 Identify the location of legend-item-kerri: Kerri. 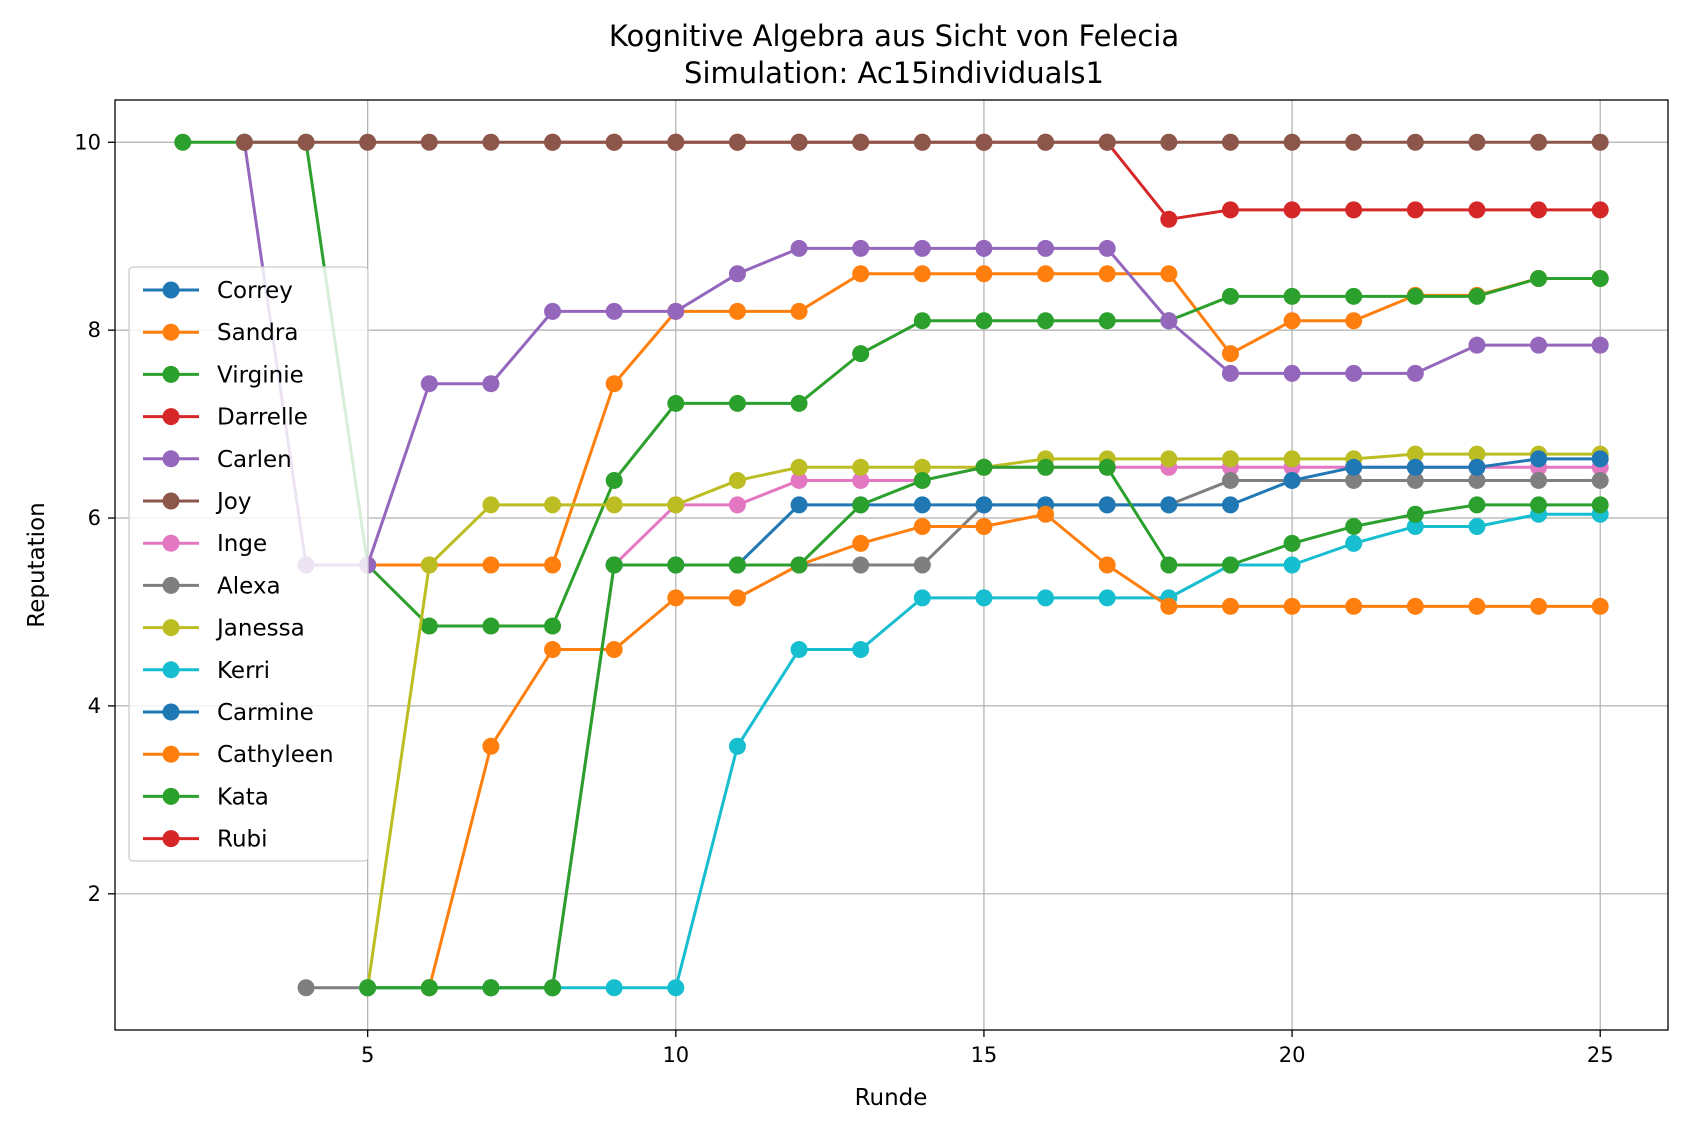
(206, 671).